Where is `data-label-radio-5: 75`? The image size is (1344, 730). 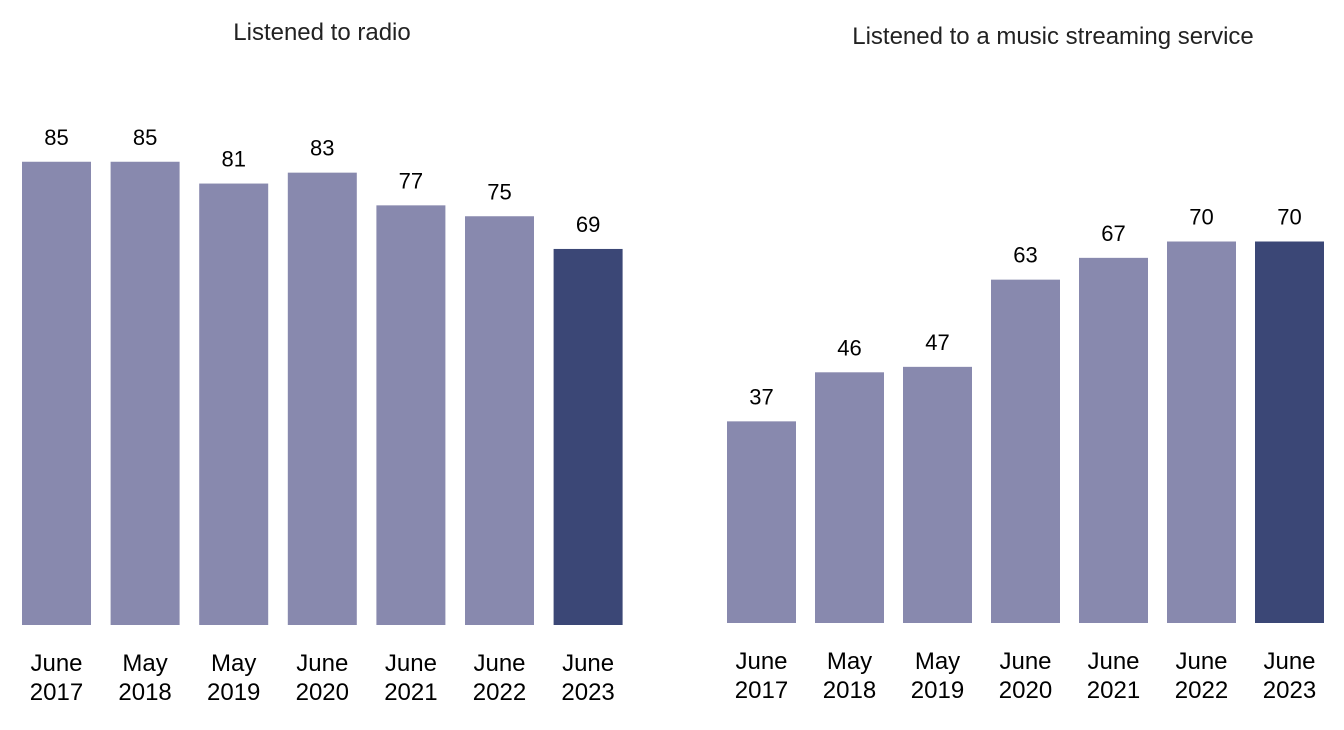 data-label-radio-5: 75 is located at coordinates (499, 191).